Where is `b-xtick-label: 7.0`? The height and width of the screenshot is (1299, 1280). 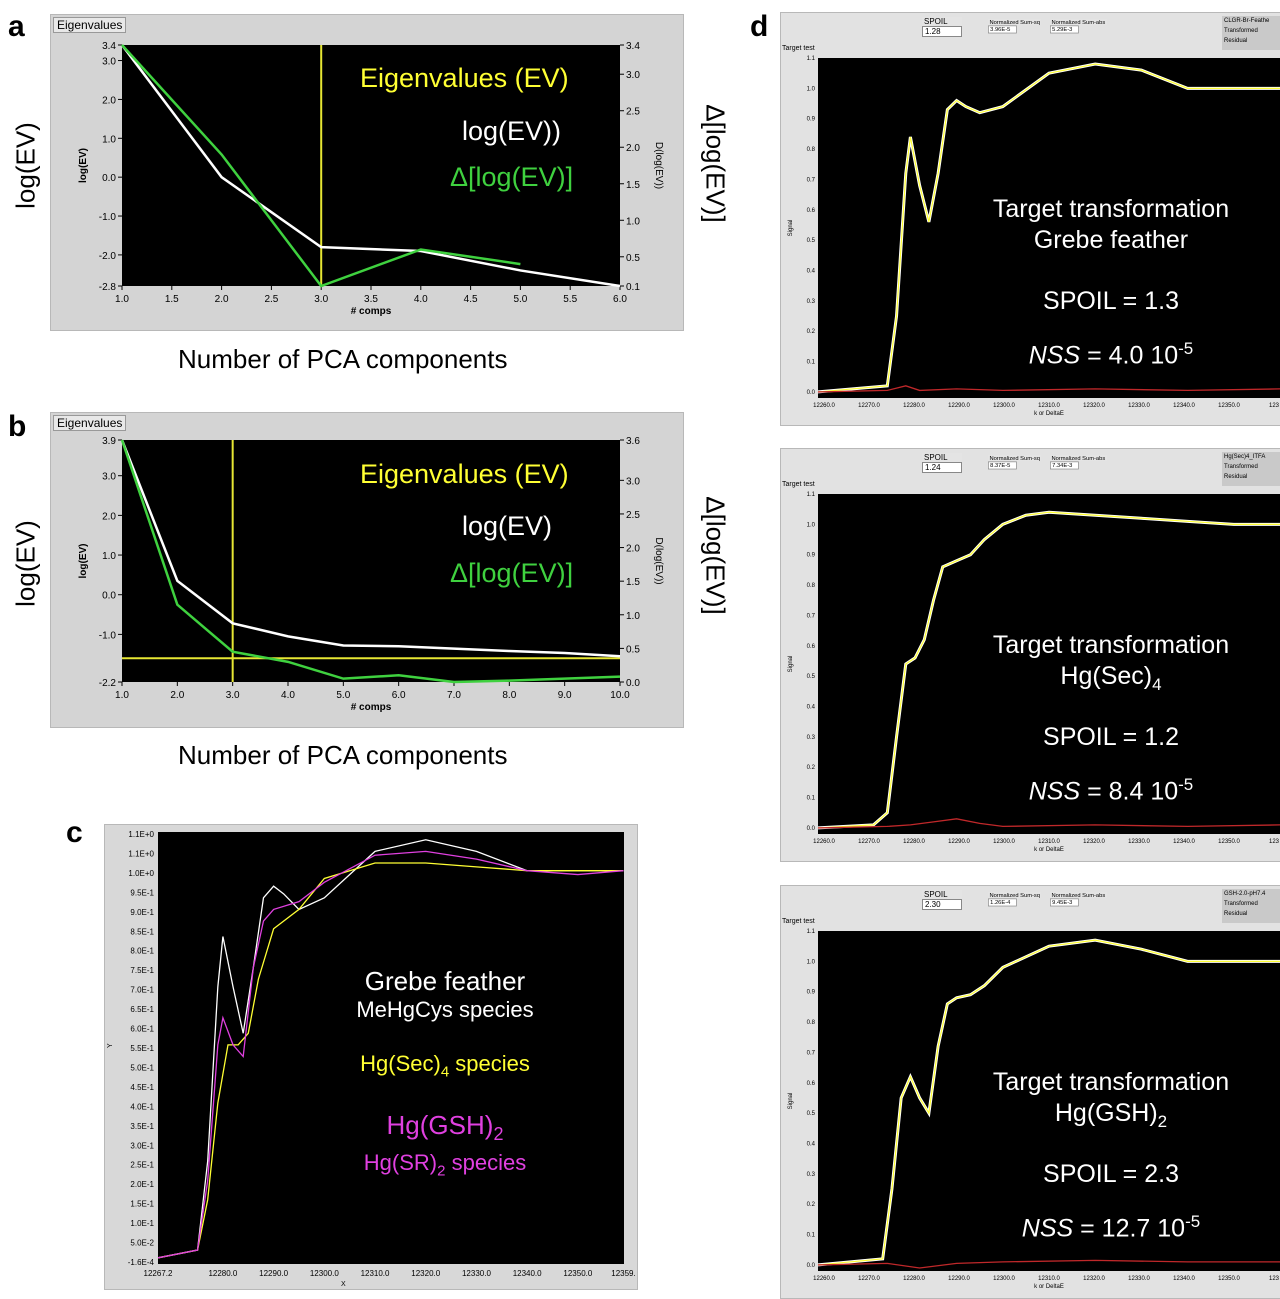
b-xtick-label: 7.0 is located at coordinates (454, 695).